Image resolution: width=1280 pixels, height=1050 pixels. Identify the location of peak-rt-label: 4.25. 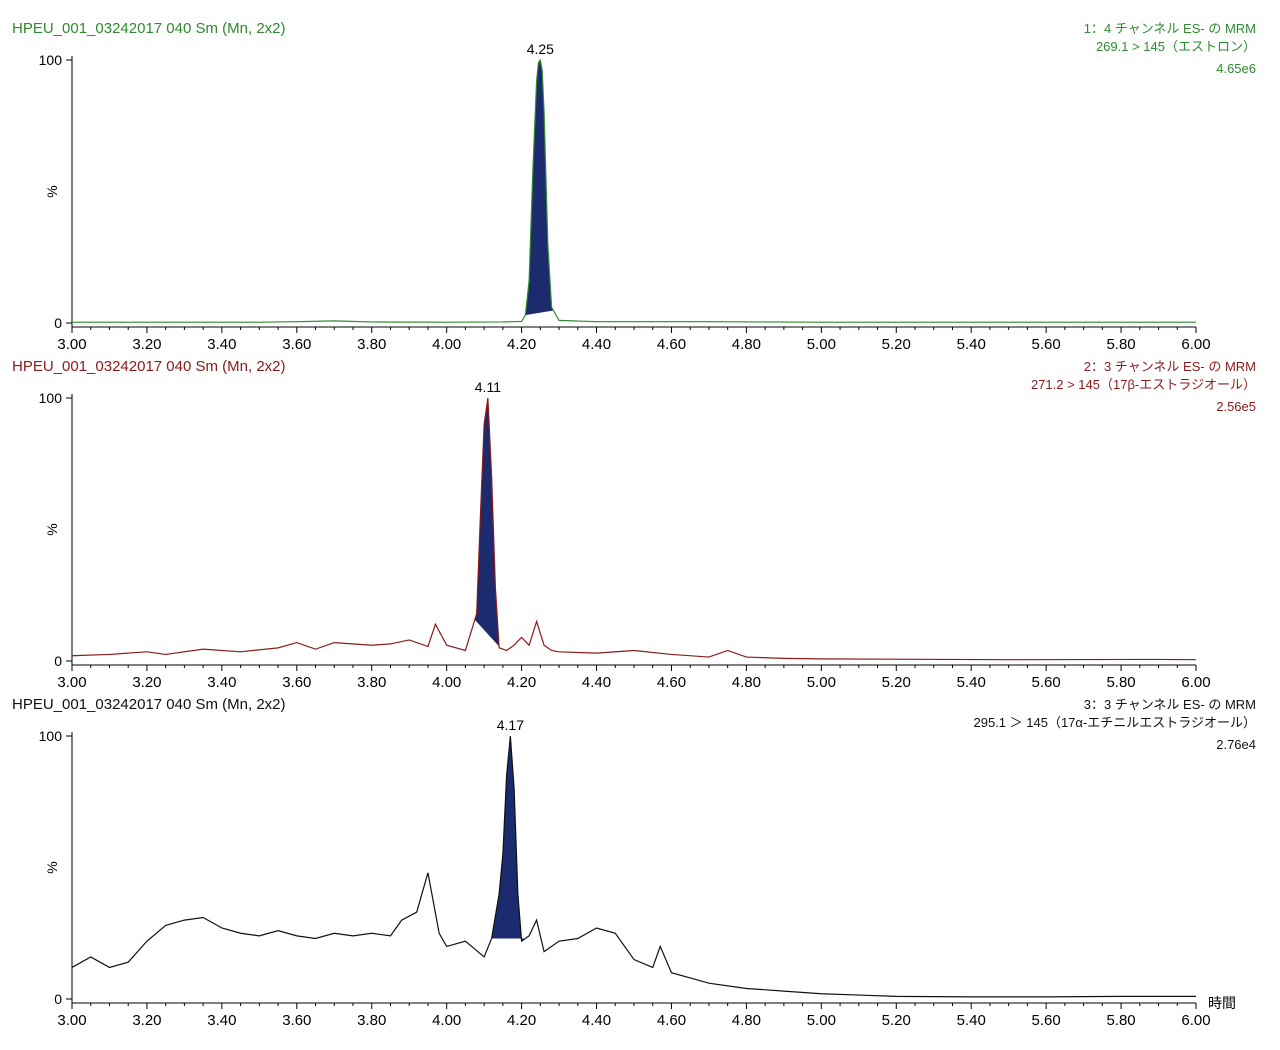
(540, 49).